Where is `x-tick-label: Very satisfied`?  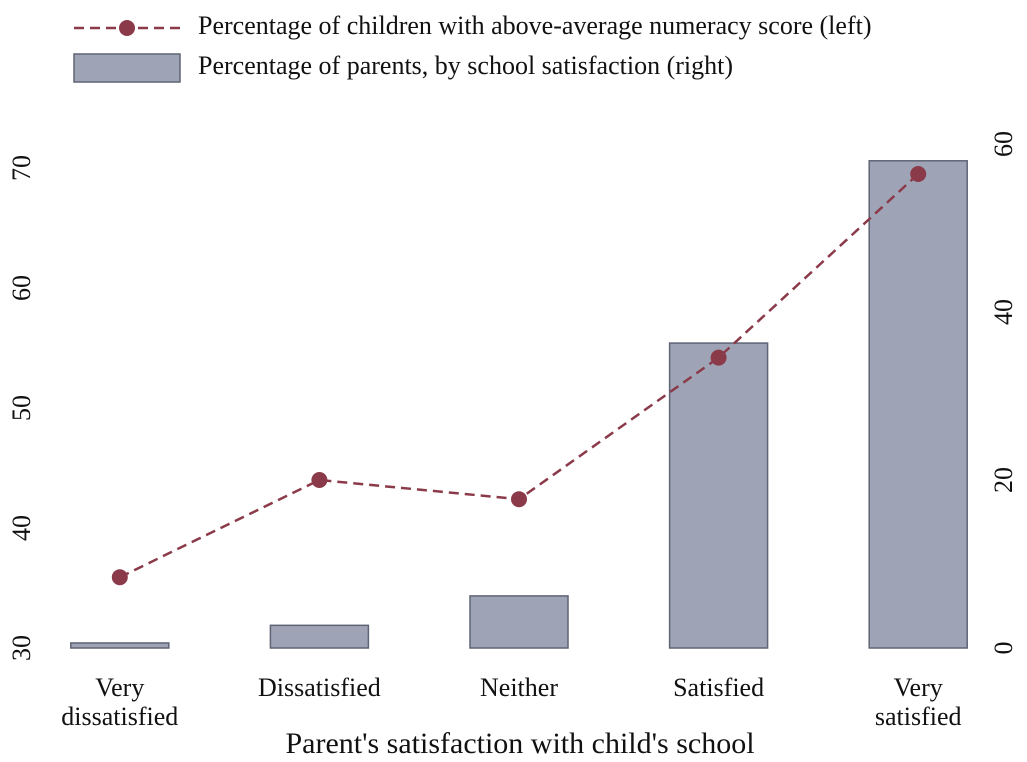
x-tick-label: Very satisfied is located at coordinates (918, 702).